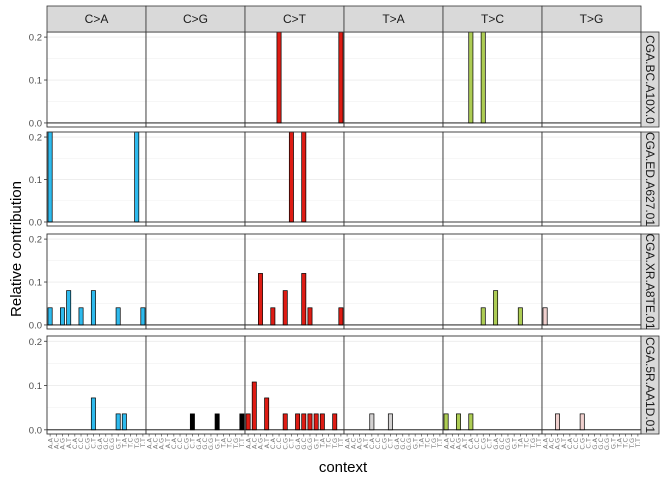 The width and height of the screenshot is (672, 480). What do you see at coordinates (582, 422) in the screenshot?
I see `bar-T-to-G-C.G` at bounding box center [582, 422].